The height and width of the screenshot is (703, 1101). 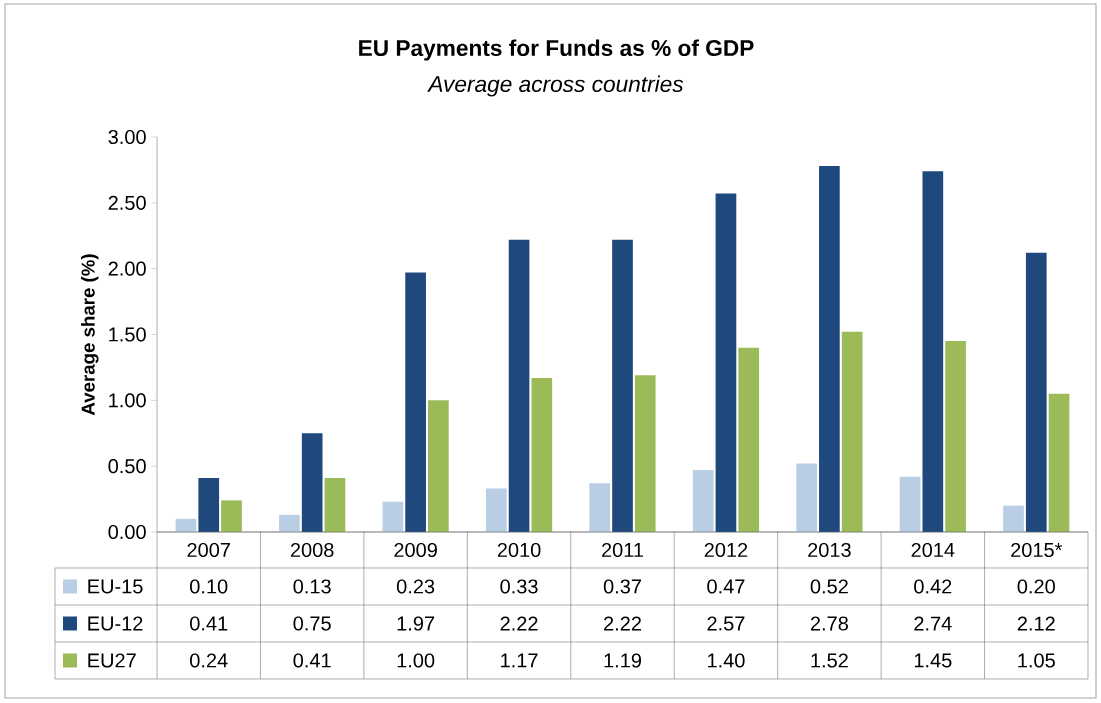 What do you see at coordinates (90, 335) in the screenshot?
I see `y-axis-title: Average share (%)` at bounding box center [90, 335].